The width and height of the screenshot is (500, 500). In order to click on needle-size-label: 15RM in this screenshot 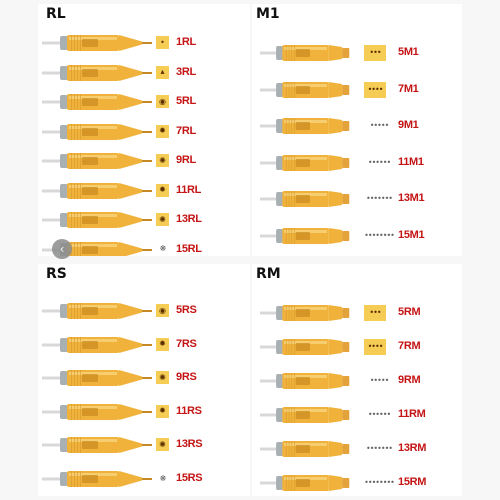, I will do `click(412, 482)`.